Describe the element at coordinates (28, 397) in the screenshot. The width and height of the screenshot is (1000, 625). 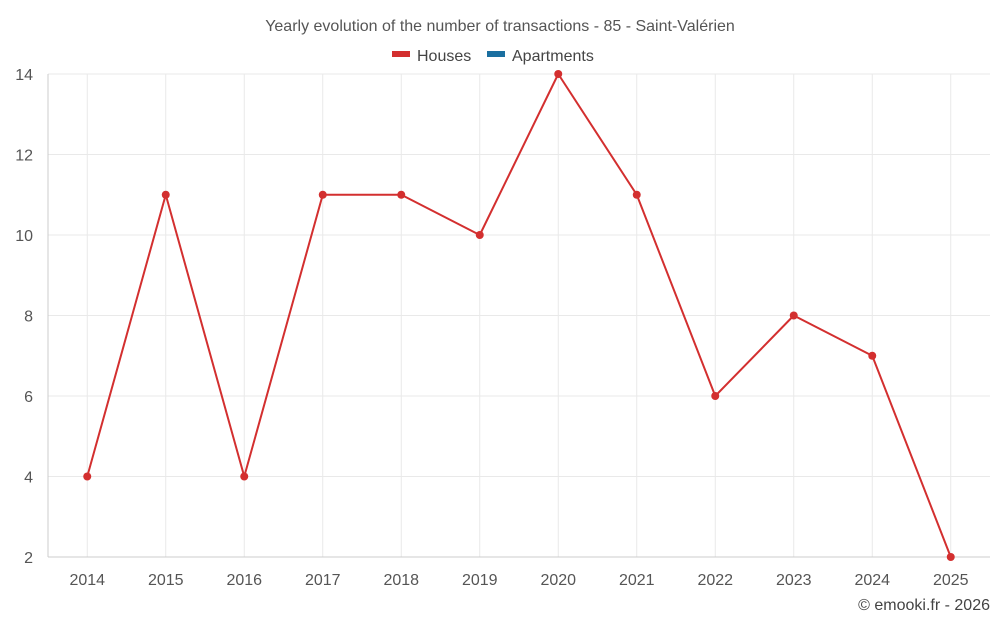
I see `y-tick-label: 6` at that location.